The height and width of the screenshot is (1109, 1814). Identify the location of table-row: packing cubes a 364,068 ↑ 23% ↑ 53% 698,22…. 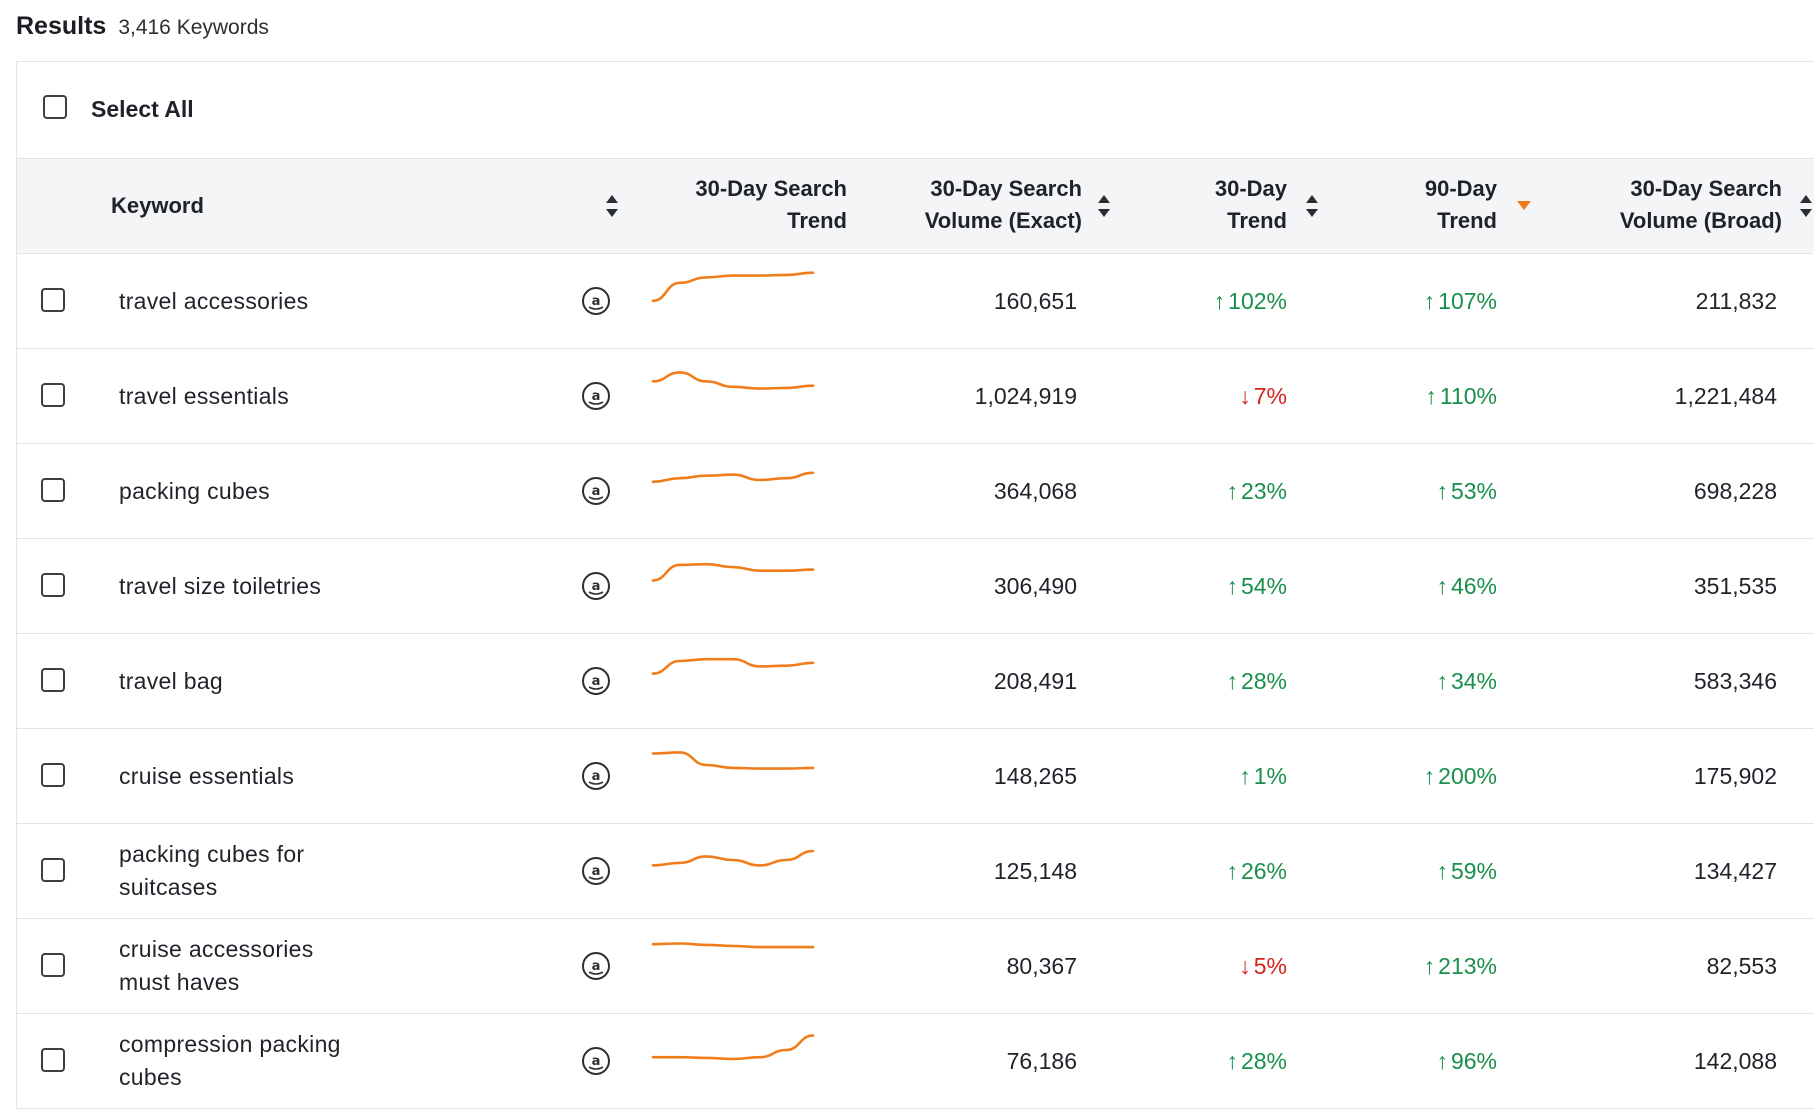
(915, 491).